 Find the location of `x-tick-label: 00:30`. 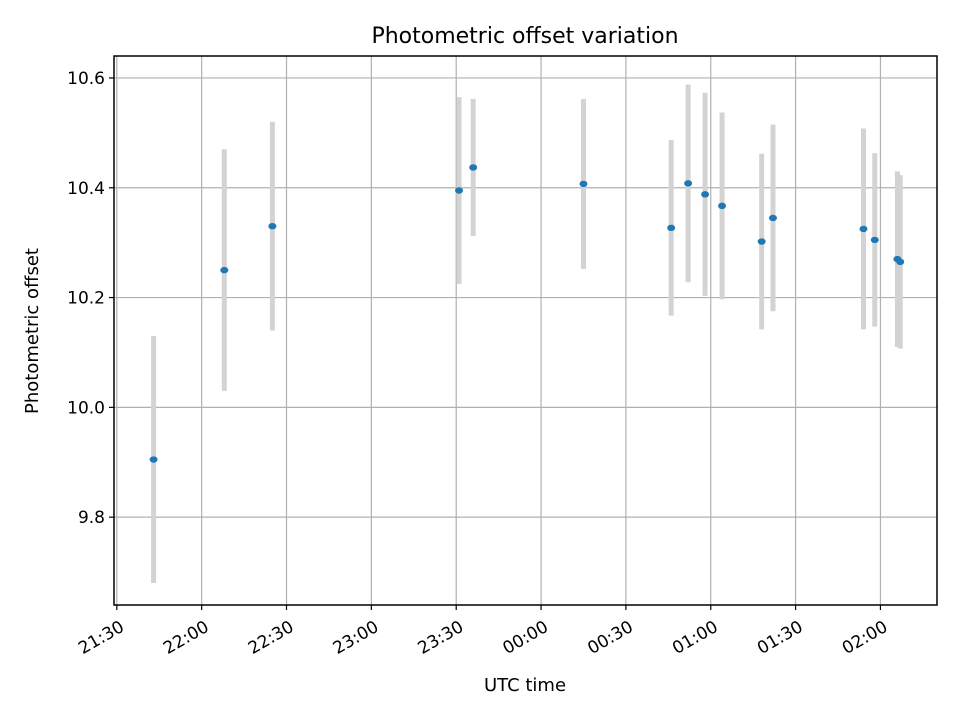

x-tick-label: 00:30 is located at coordinates (610, 638).